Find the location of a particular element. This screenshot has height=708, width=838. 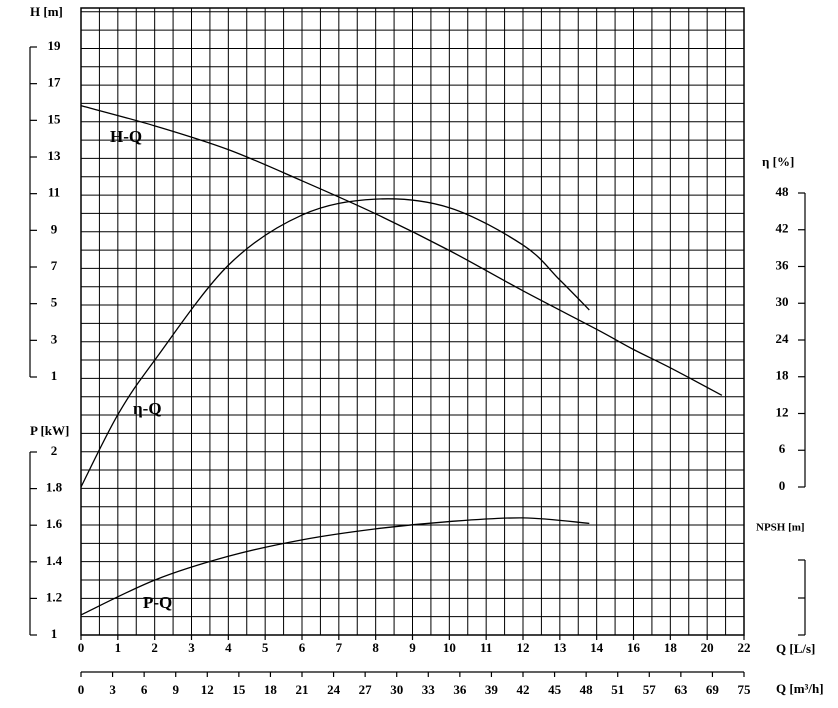

x-tick-label: 1 is located at coordinates (118, 647).